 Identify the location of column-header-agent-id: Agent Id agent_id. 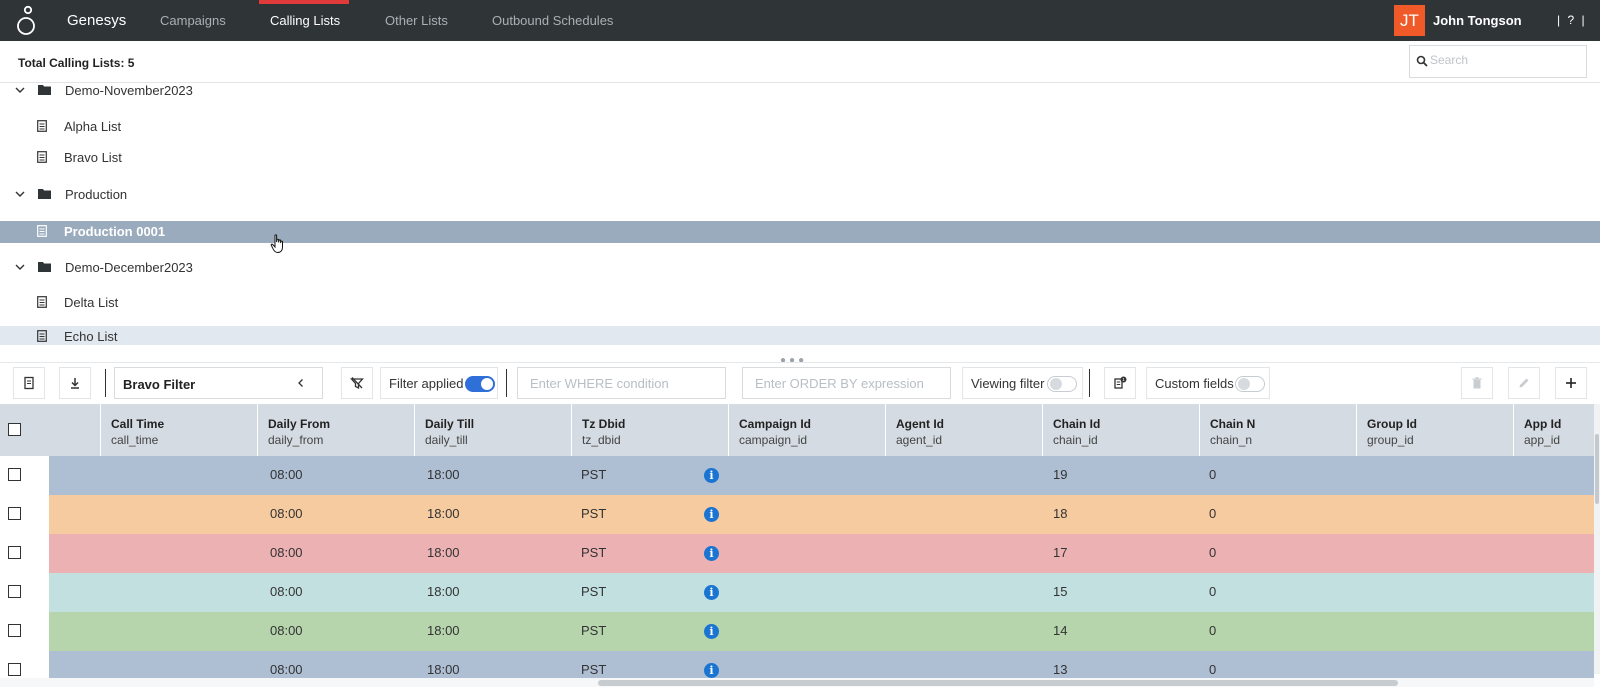
(963, 430).